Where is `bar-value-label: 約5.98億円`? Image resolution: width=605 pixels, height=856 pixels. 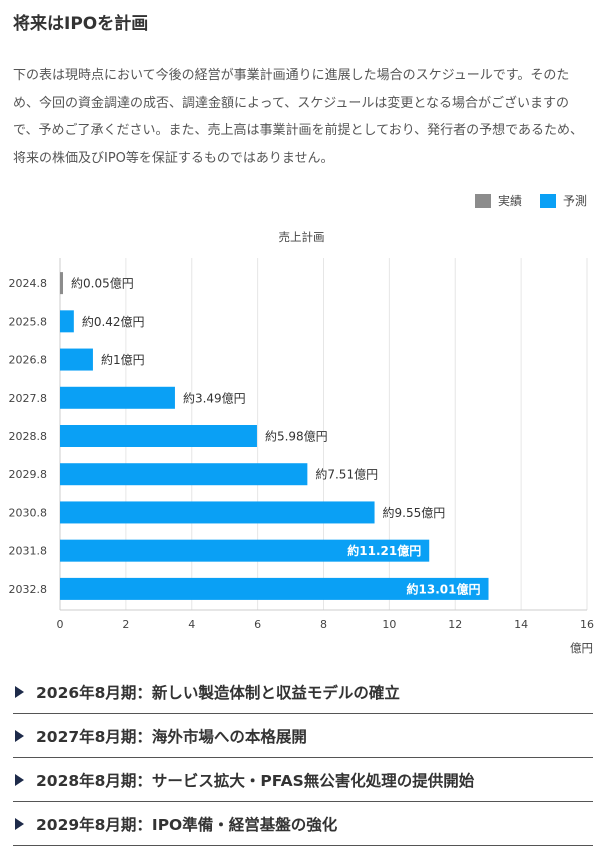
bar-value-label: 約5.98億円 is located at coordinates (296, 436).